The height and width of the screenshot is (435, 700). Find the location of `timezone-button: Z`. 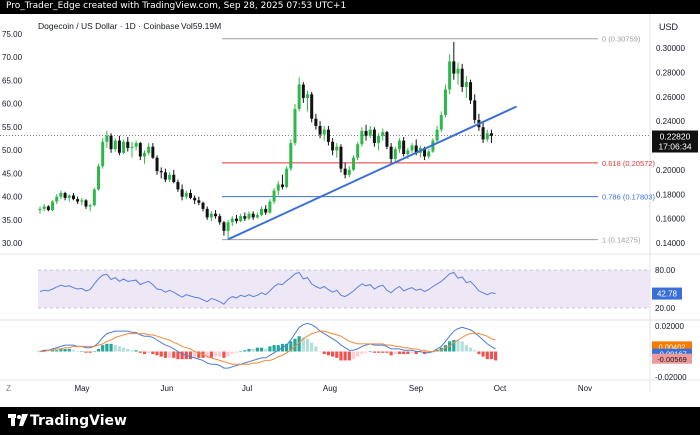

timezone-button: Z is located at coordinates (8, 388).